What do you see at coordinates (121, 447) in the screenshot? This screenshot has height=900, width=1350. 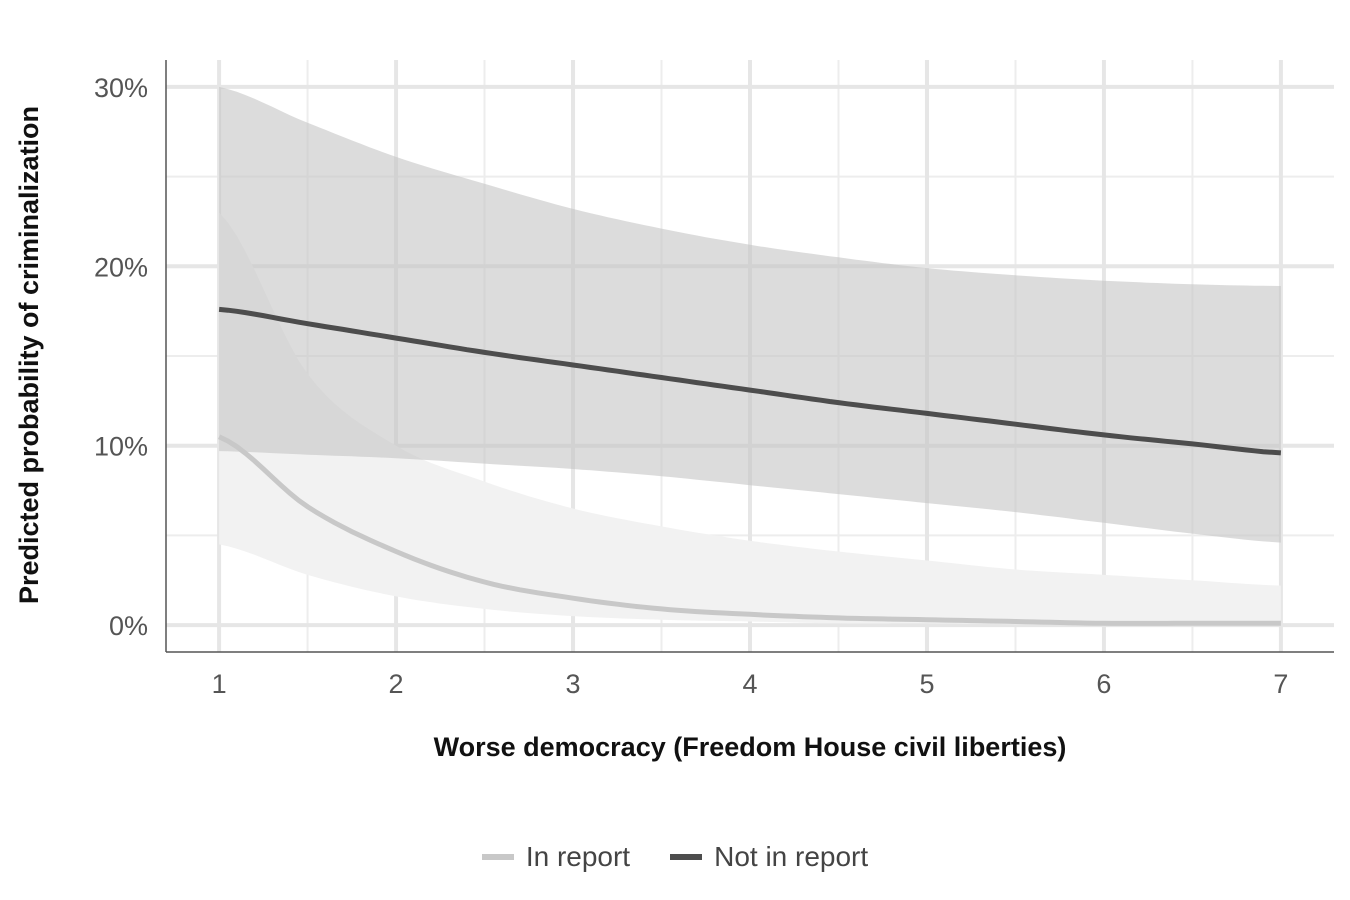 I see `y-tick-label: 10%` at bounding box center [121, 447].